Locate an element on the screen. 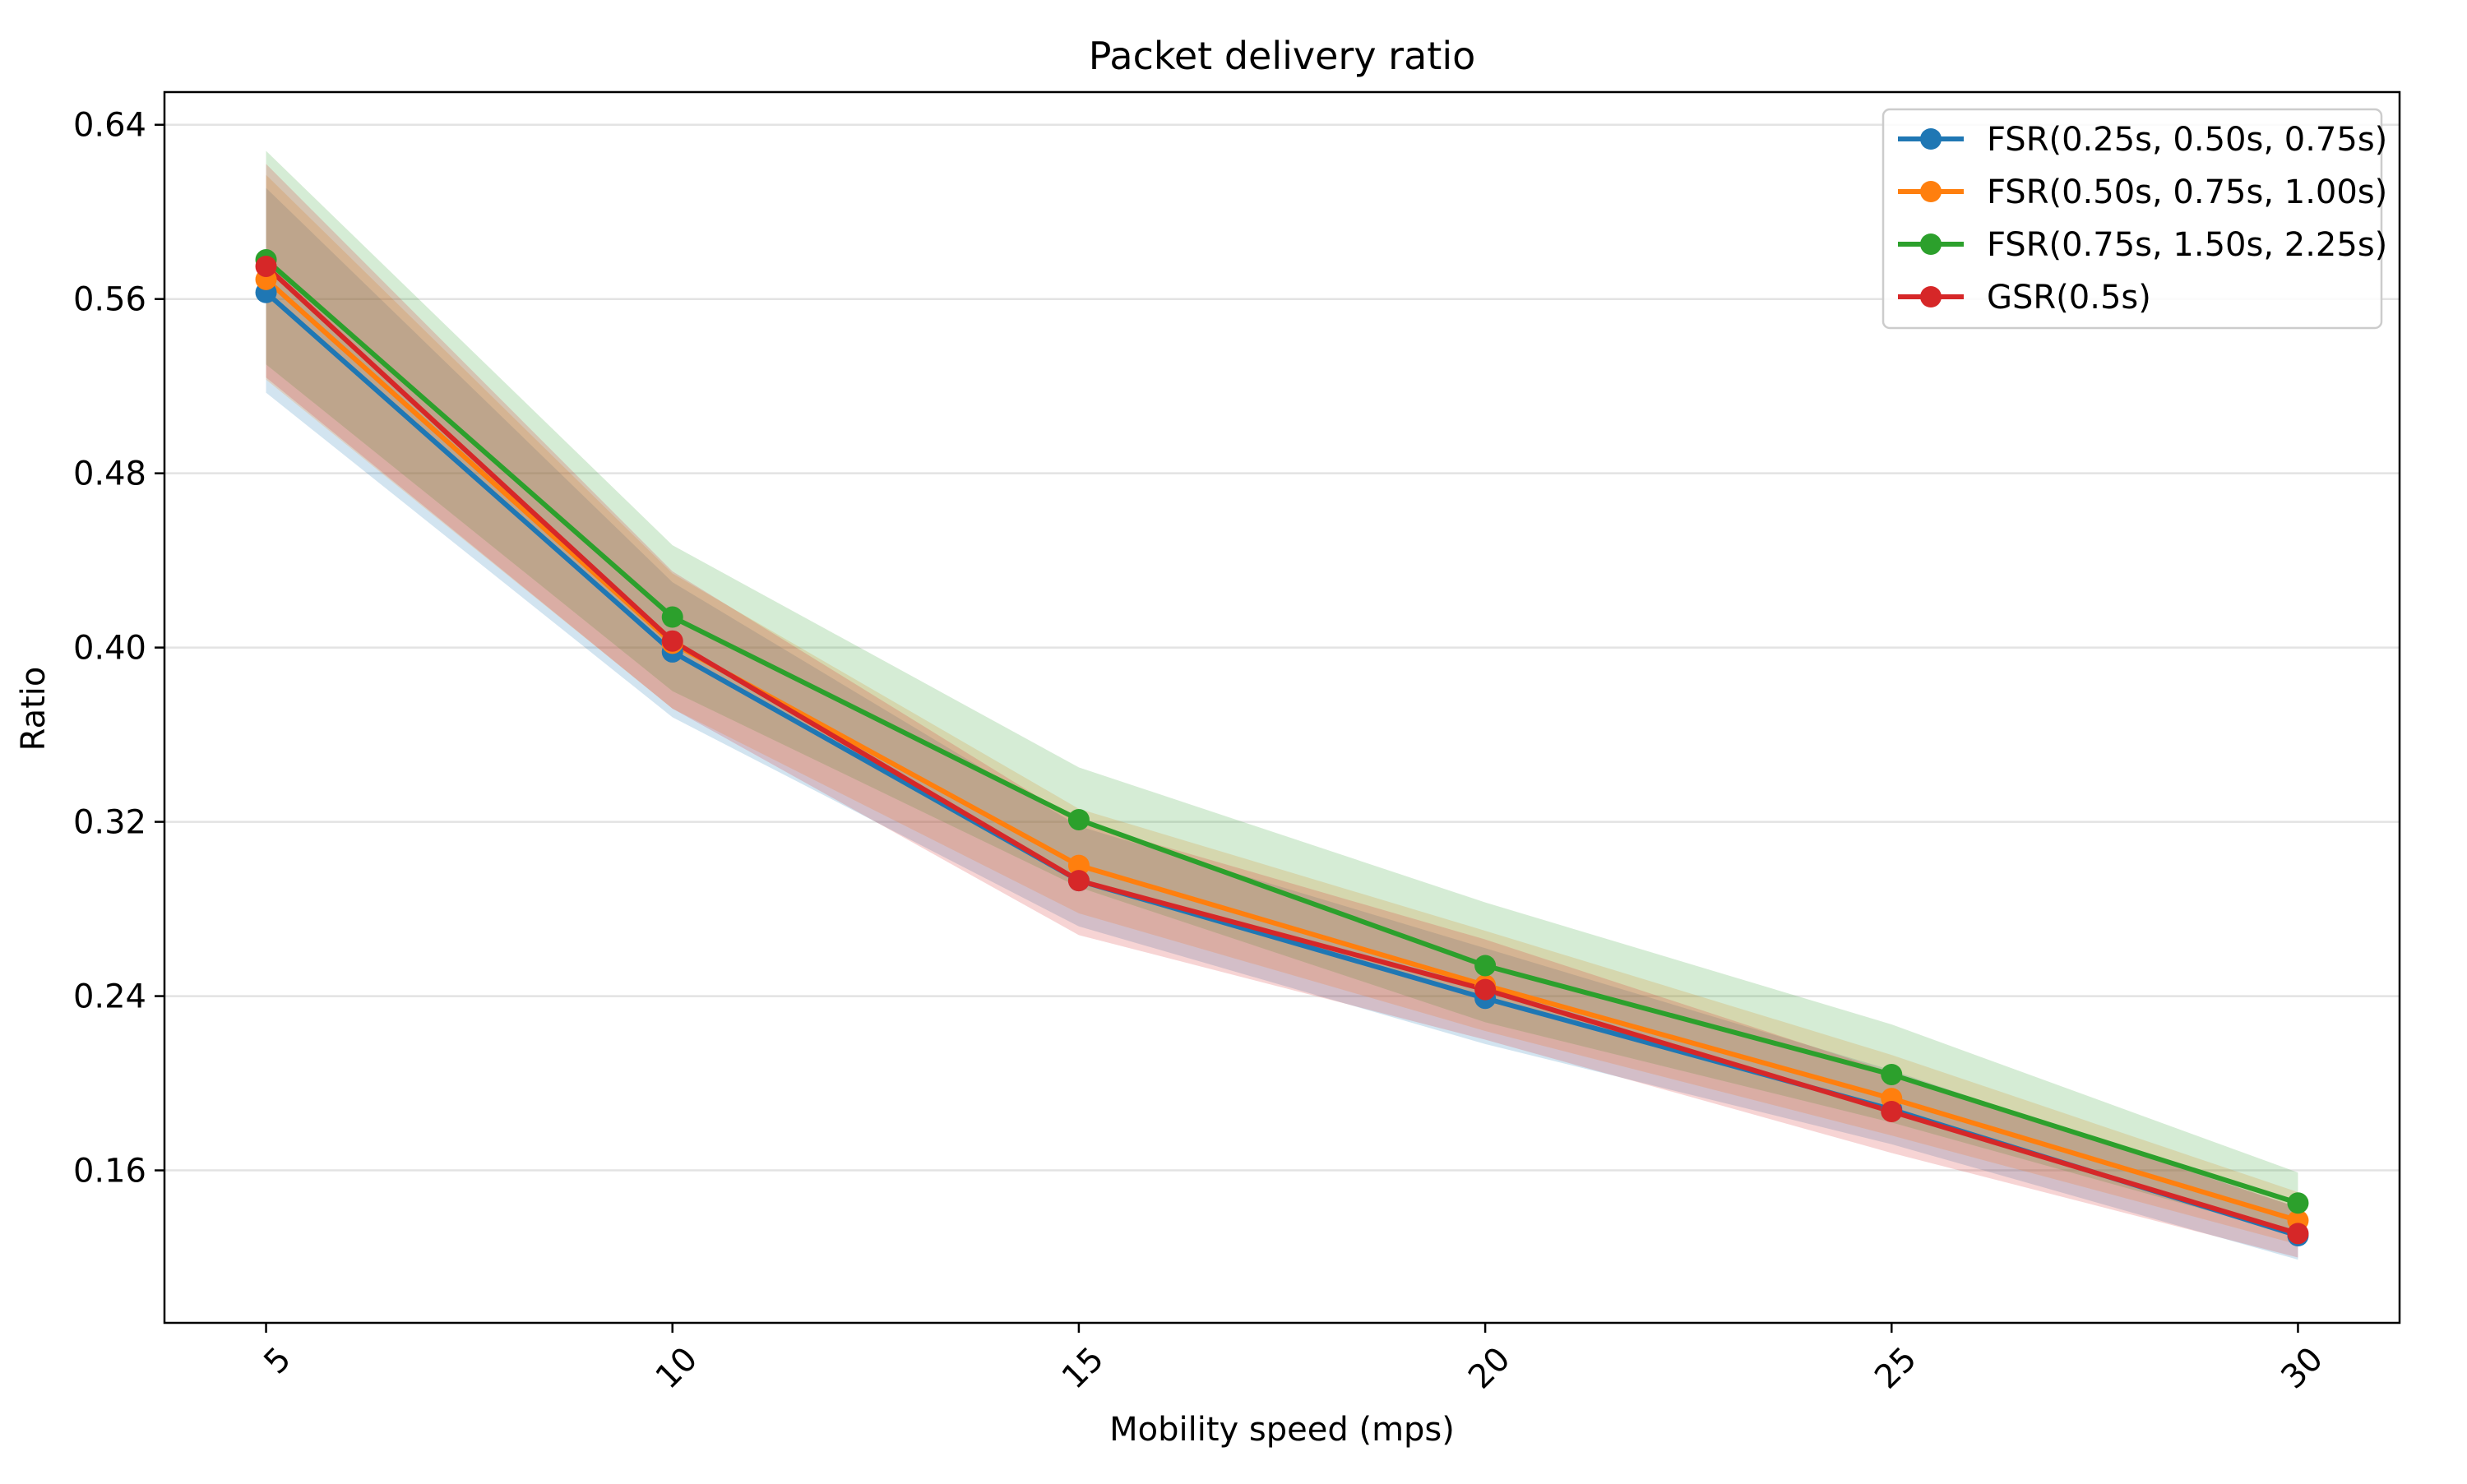 This screenshot has width=2467, height=1484. y-tick-label: 0.16 is located at coordinates (109, 1172).